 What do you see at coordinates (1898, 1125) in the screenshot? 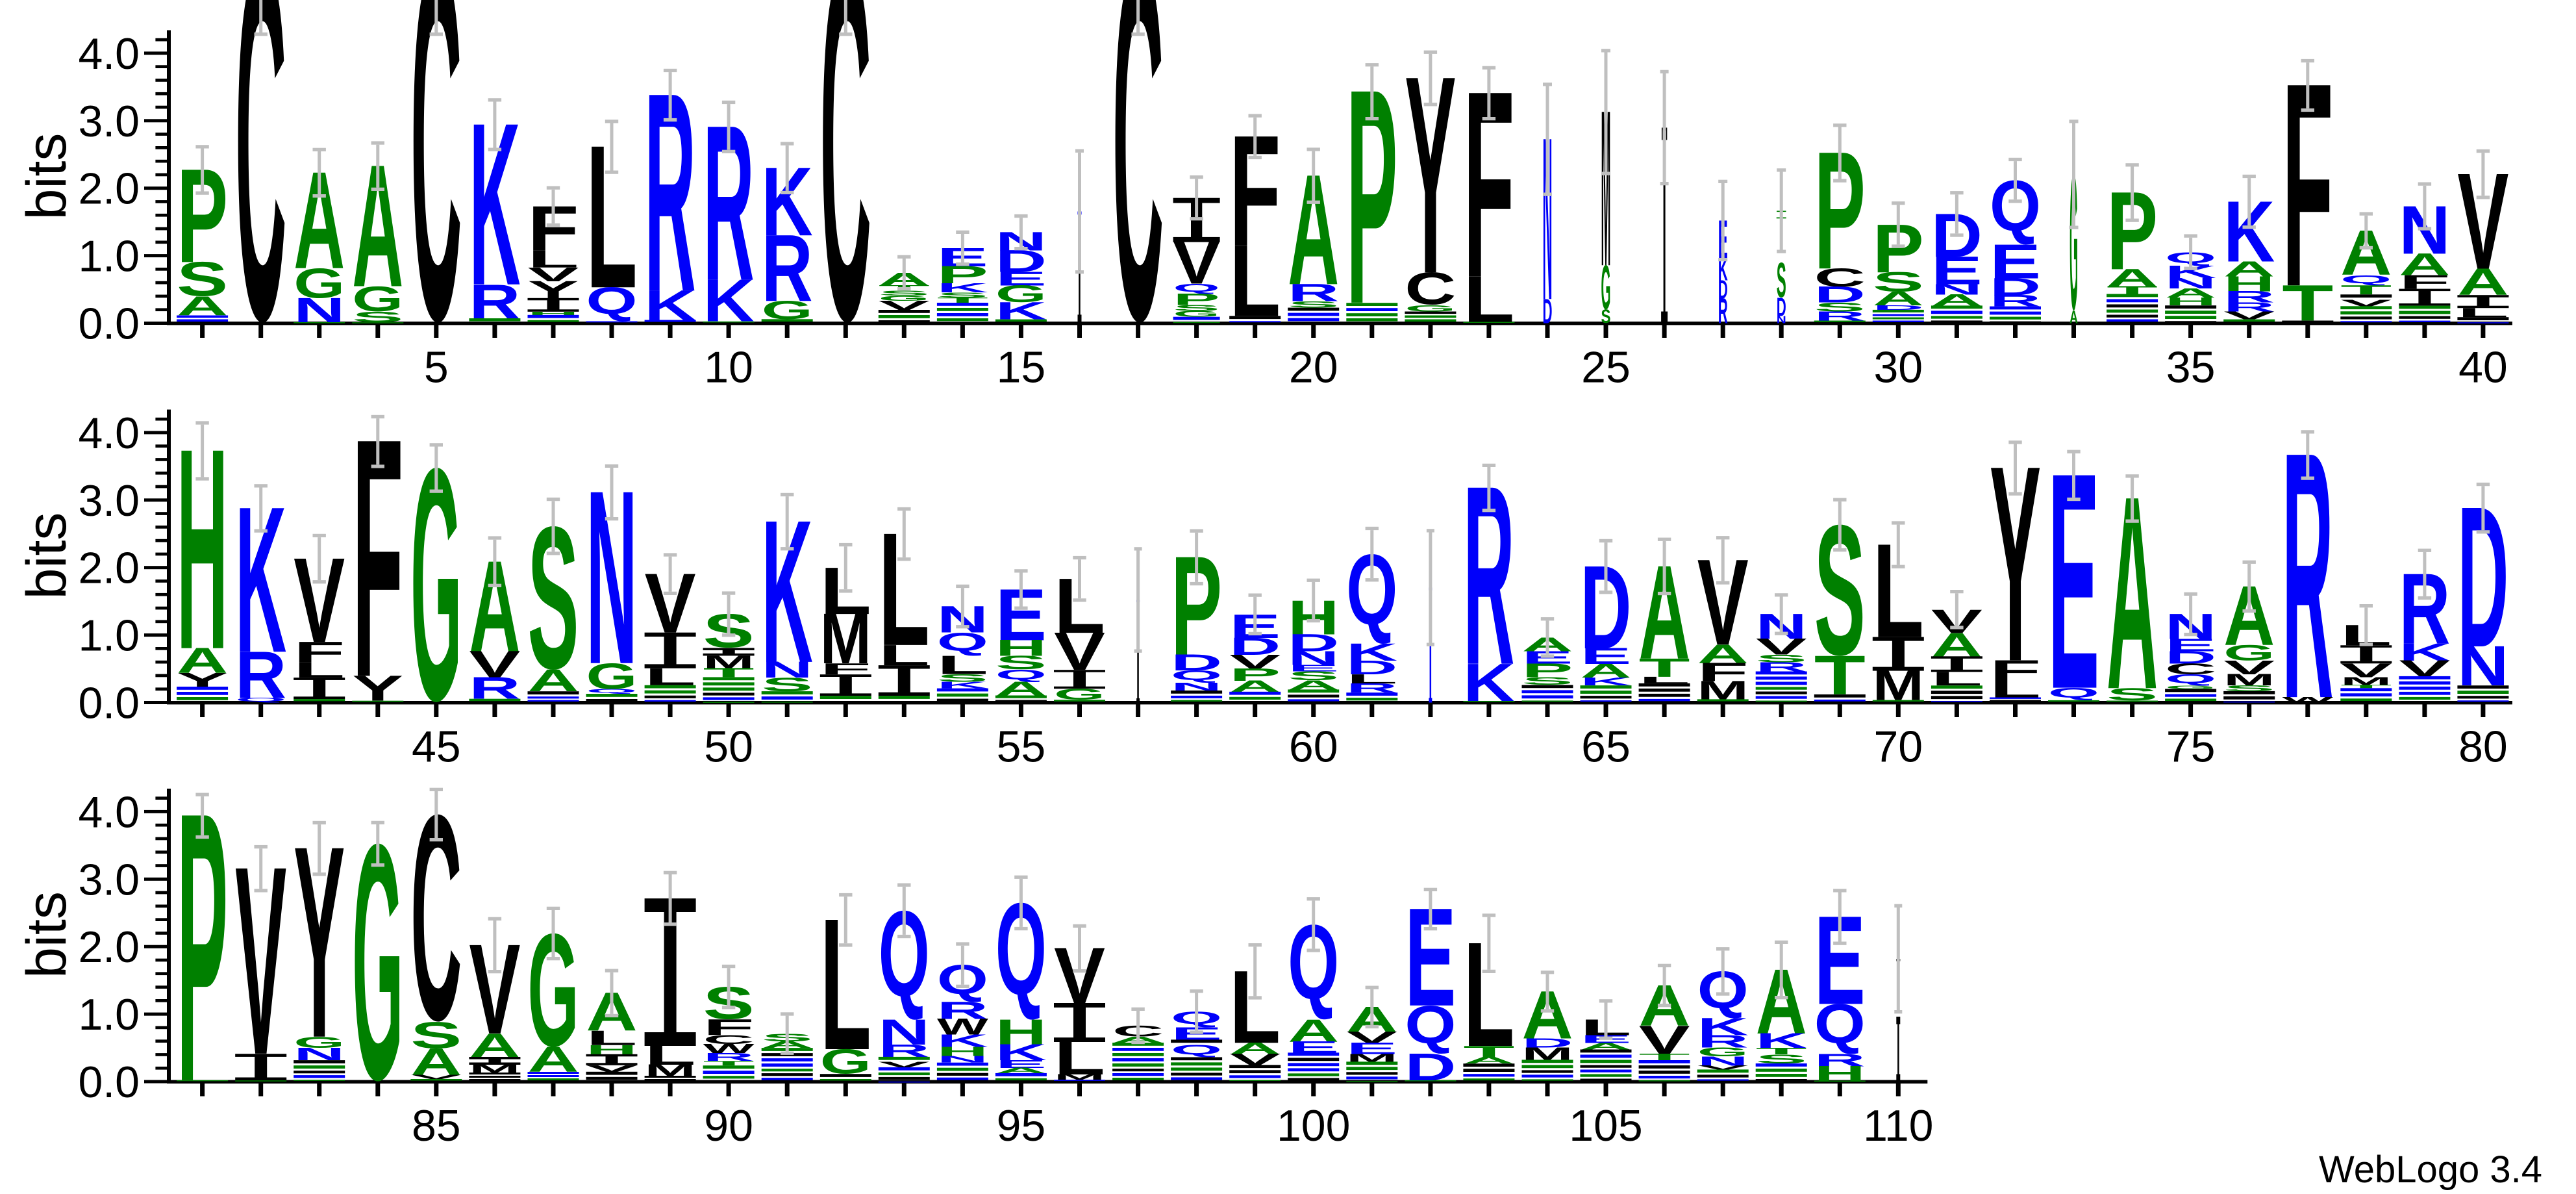
I see `svg-text: 110` at bounding box center [1898, 1125].